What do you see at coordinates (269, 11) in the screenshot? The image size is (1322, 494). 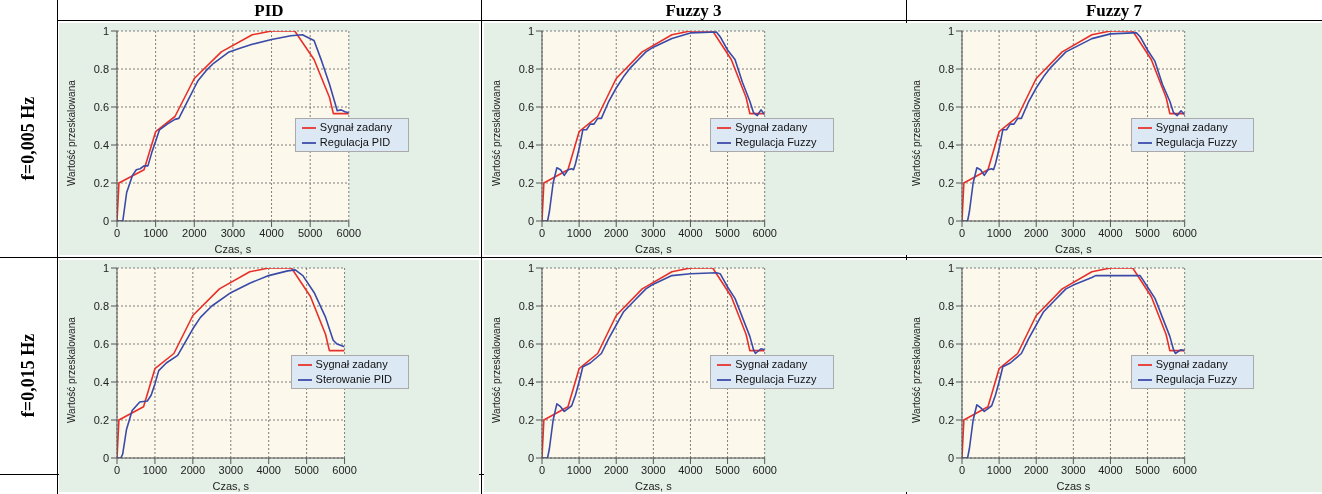 I see `chart-title: PID` at bounding box center [269, 11].